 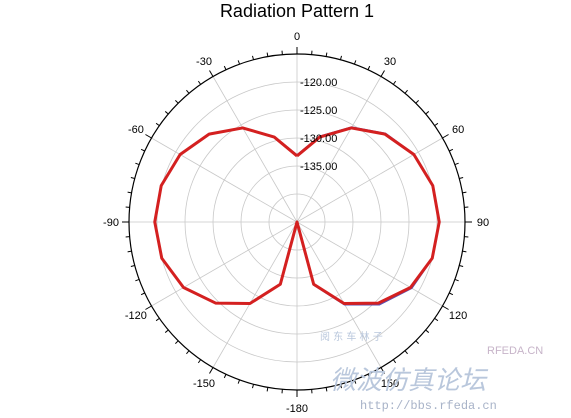 What do you see at coordinates (390, 62) in the screenshot?
I see `angle-tick-label: 30` at bounding box center [390, 62].